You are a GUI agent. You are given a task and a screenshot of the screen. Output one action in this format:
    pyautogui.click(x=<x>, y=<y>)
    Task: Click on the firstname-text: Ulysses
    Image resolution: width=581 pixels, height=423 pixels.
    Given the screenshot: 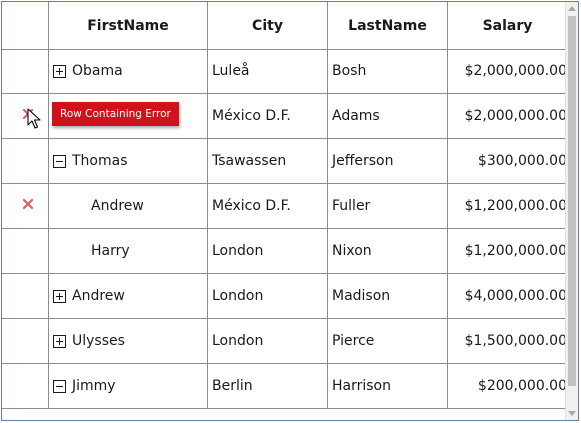 What is the action you would take?
    pyautogui.click(x=98, y=341)
    